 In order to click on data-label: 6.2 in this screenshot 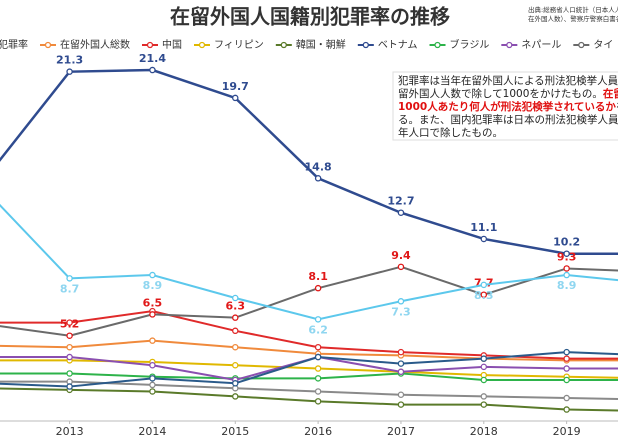, I will do `click(318, 329)`.